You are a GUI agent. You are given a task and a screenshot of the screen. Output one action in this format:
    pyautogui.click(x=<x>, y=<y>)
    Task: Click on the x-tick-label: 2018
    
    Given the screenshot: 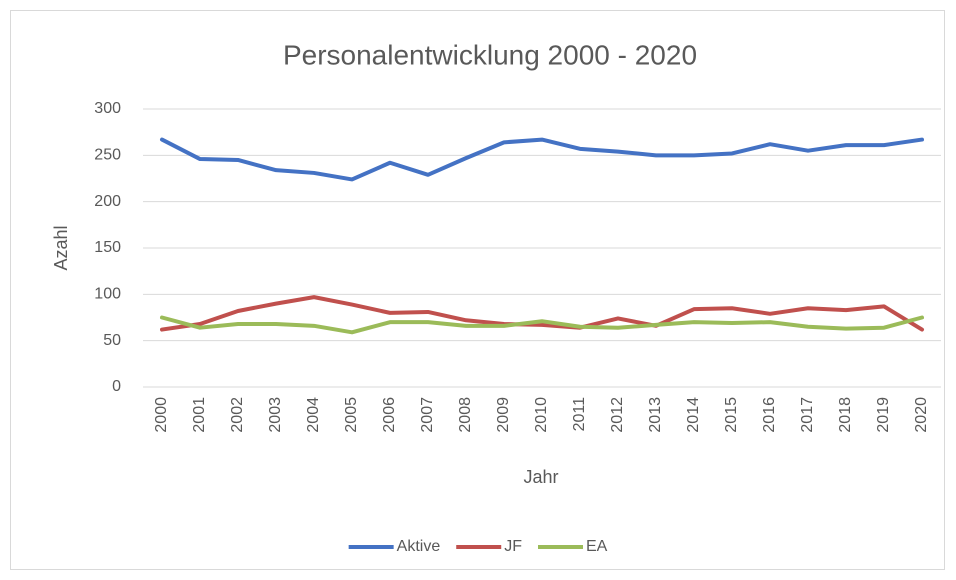 What is the action you would take?
    pyautogui.click(x=845, y=415)
    